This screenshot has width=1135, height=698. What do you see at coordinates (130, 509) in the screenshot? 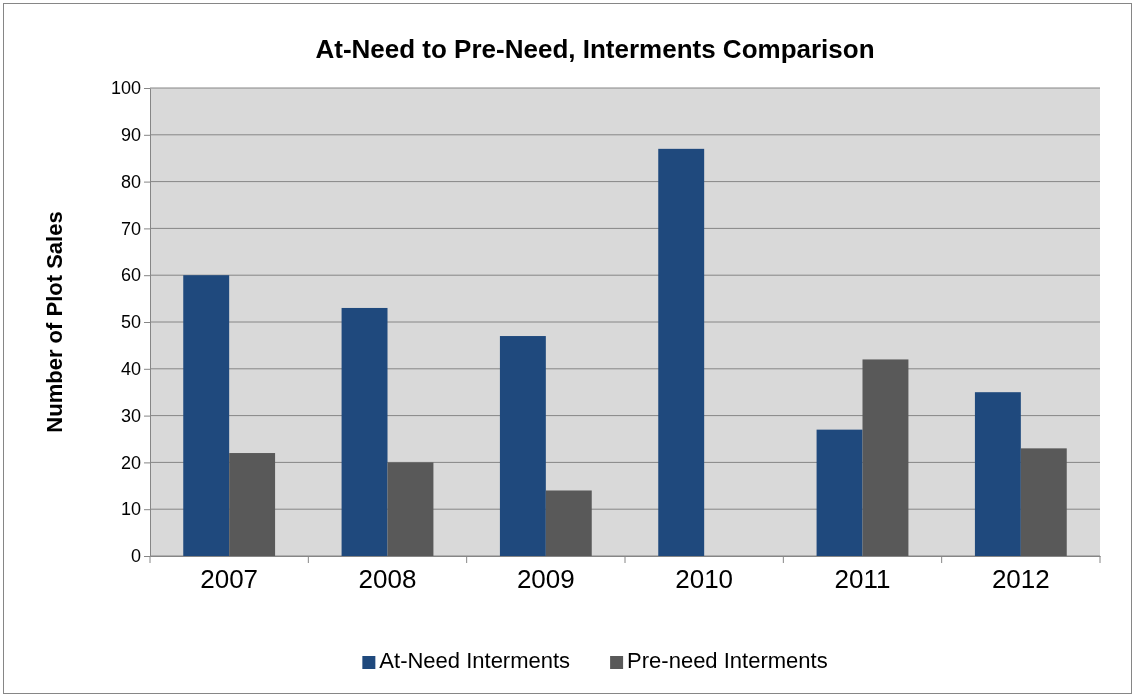
I see `y-tick-label: 10` at bounding box center [130, 509].